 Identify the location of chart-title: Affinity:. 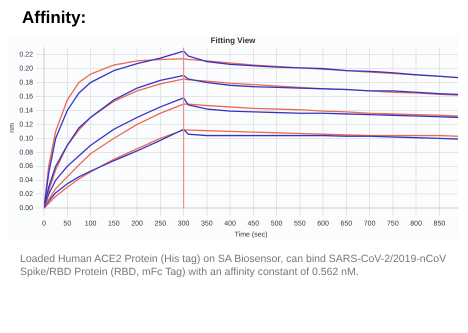
(55, 18).